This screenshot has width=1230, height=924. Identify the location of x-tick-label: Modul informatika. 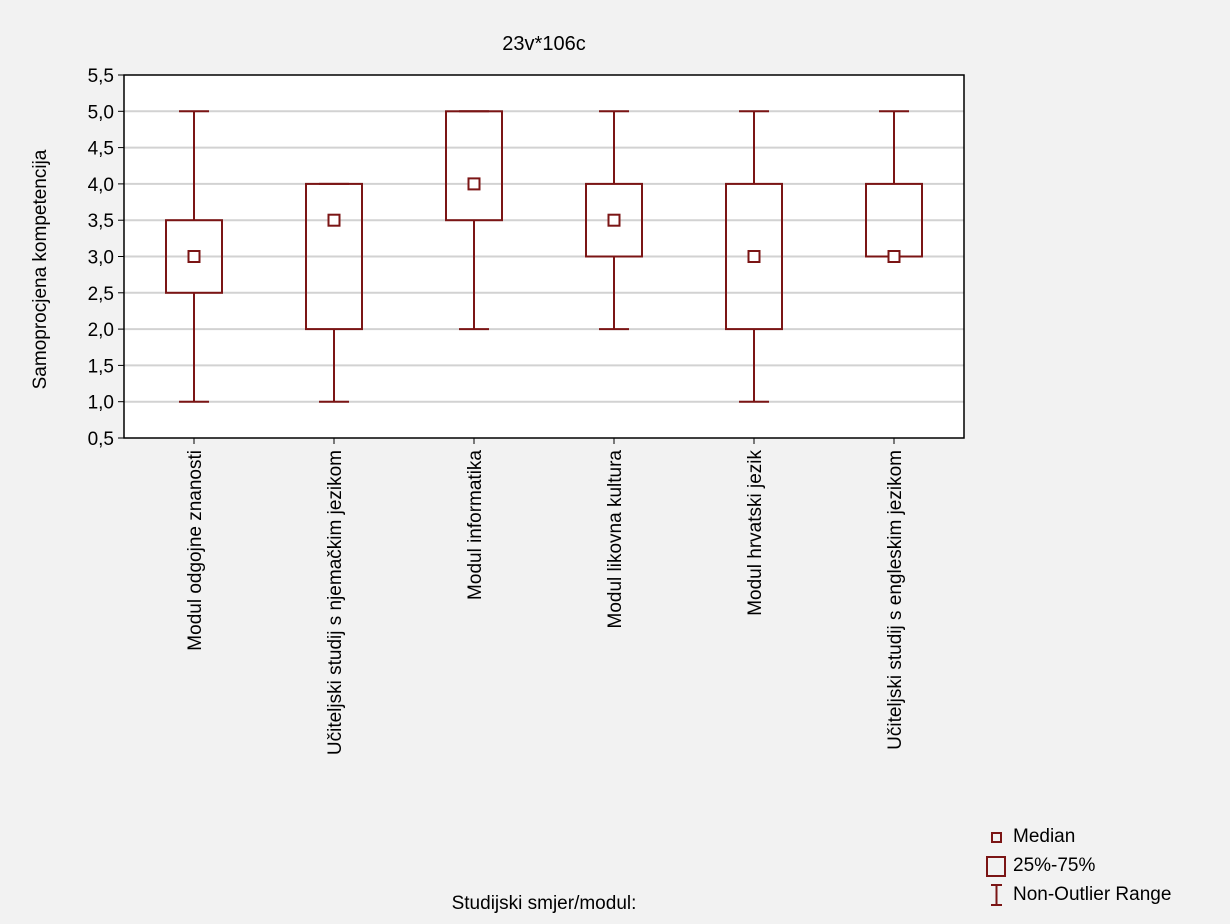
(475, 525).